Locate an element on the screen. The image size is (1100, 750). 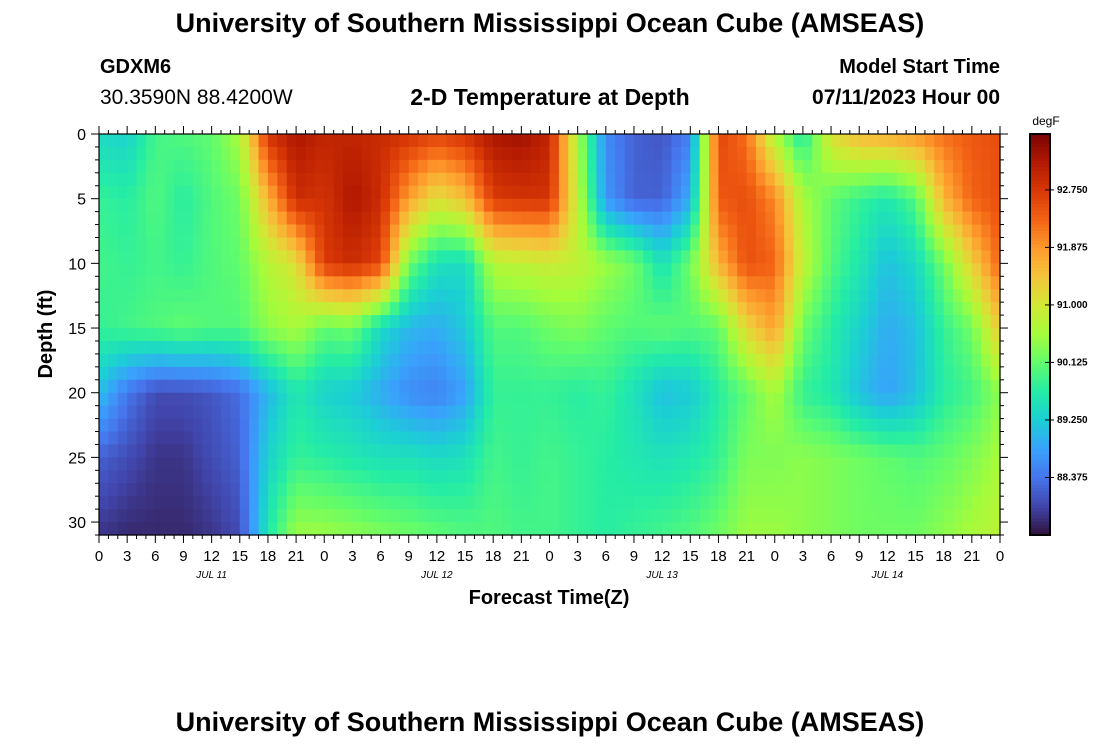
x-tick-label: 18 is located at coordinates (268, 556).